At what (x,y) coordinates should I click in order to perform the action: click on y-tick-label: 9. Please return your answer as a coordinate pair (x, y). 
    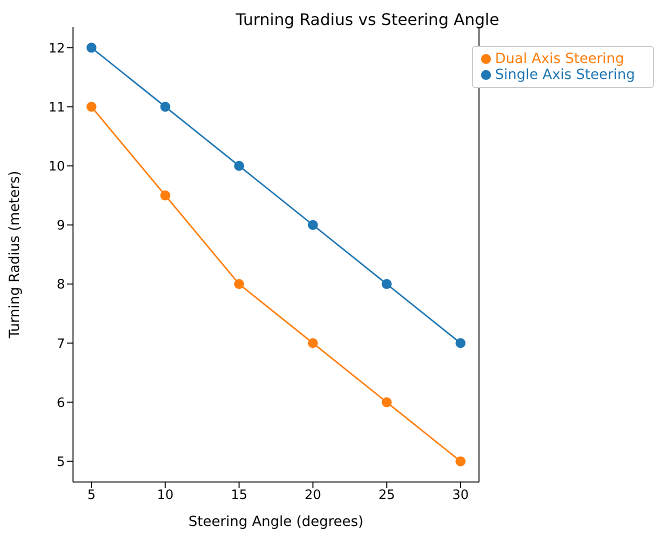
    Looking at the image, I should click on (60, 226).